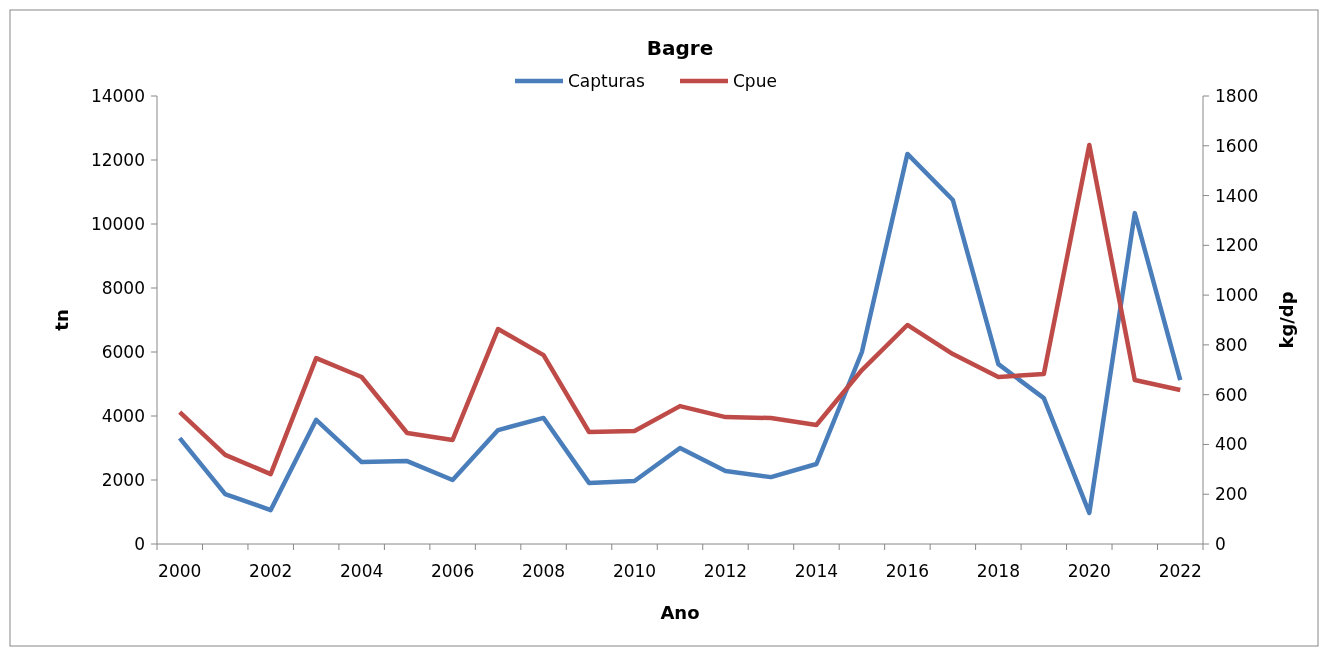 This screenshot has height=648, width=1328. Describe the element at coordinates (362, 571) in the screenshot. I see `x-tick-label: 2004` at that location.